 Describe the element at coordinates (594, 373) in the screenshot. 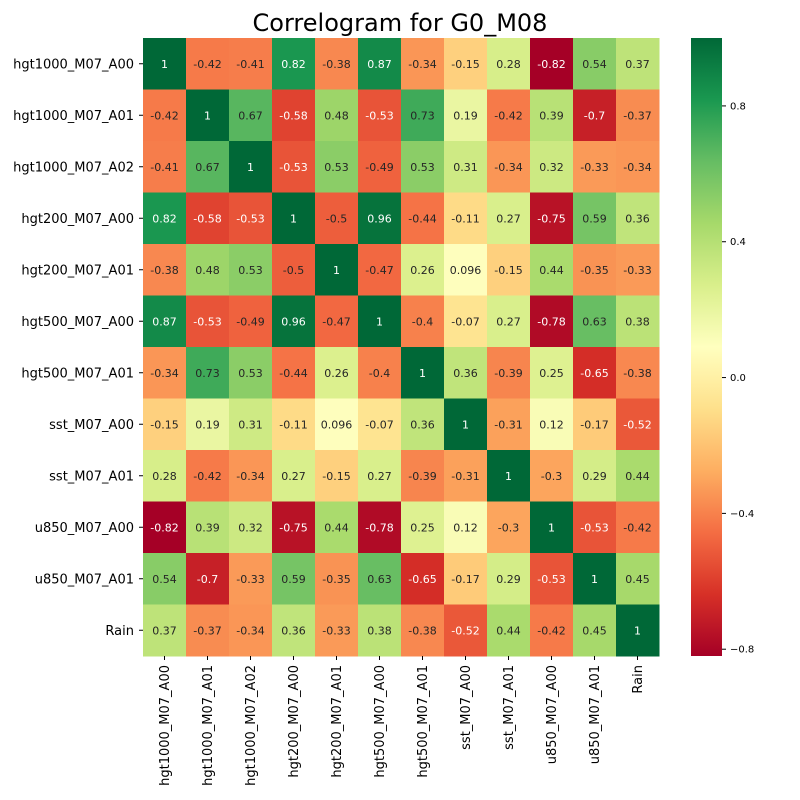

I see `cell-value-label: -0.65` at that location.